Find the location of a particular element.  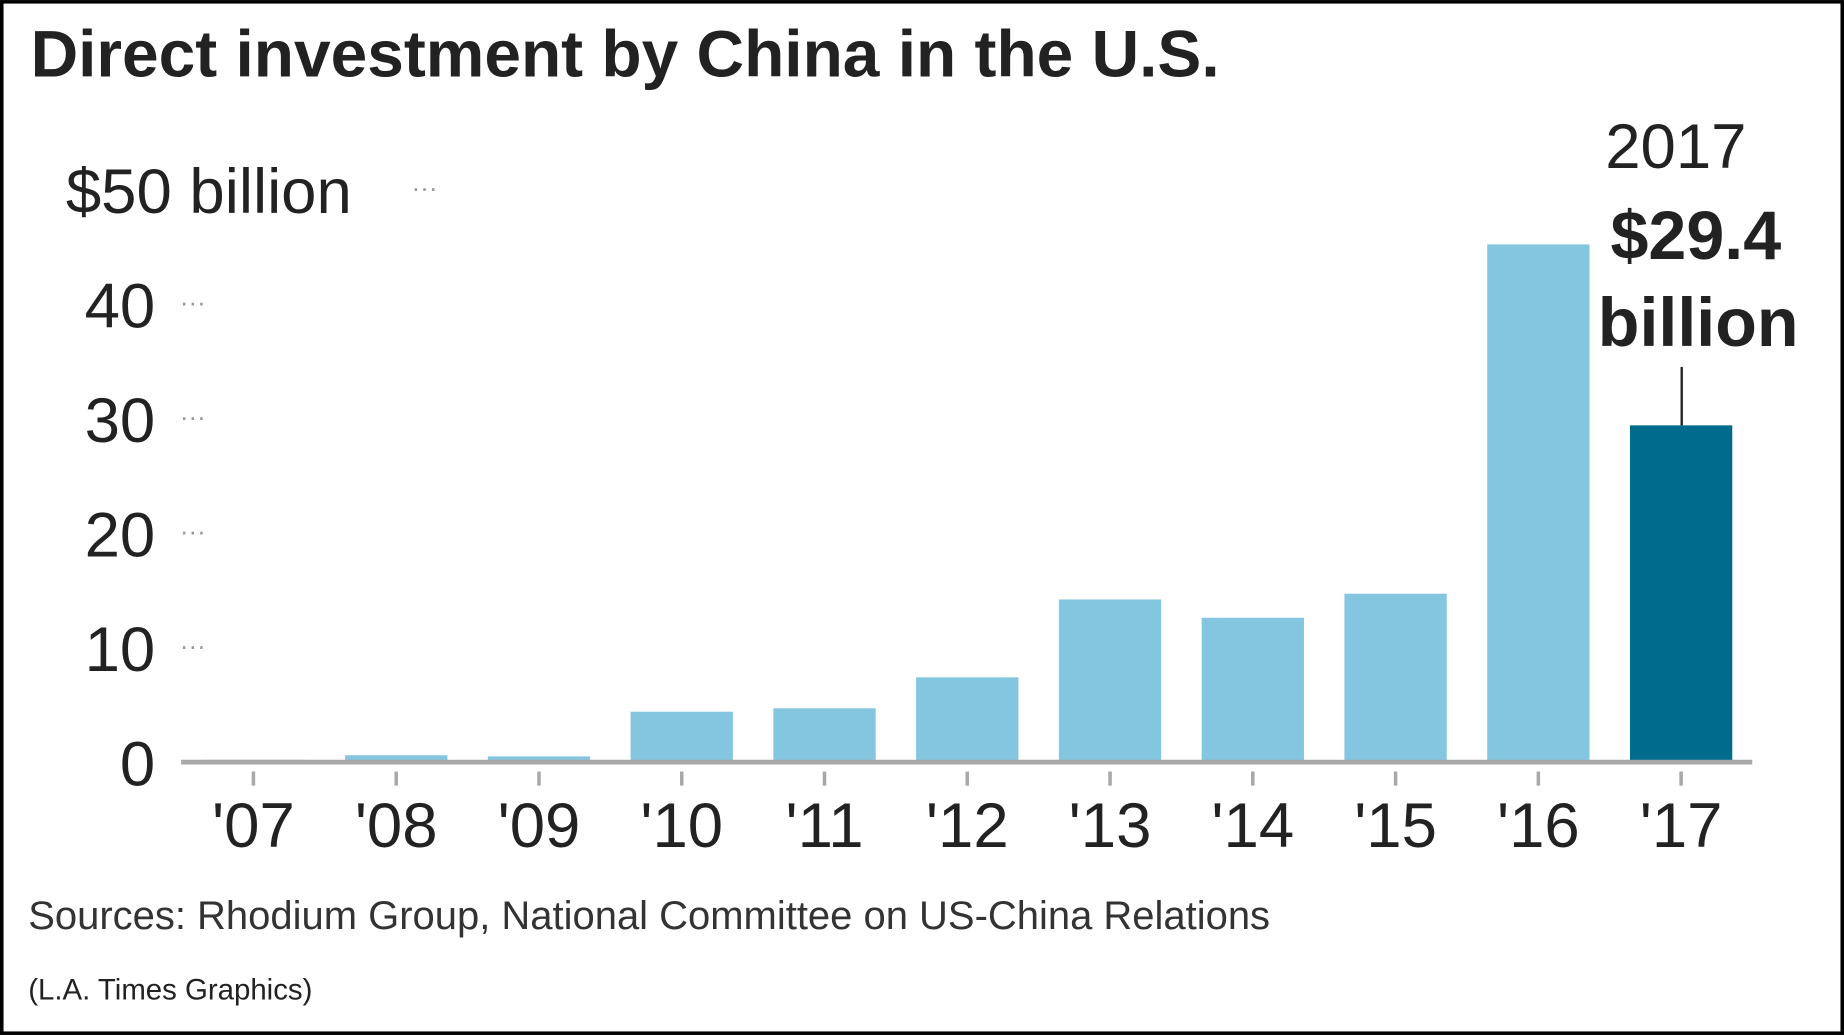

x-tick-label: '13 is located at coordinates (1110, 826).